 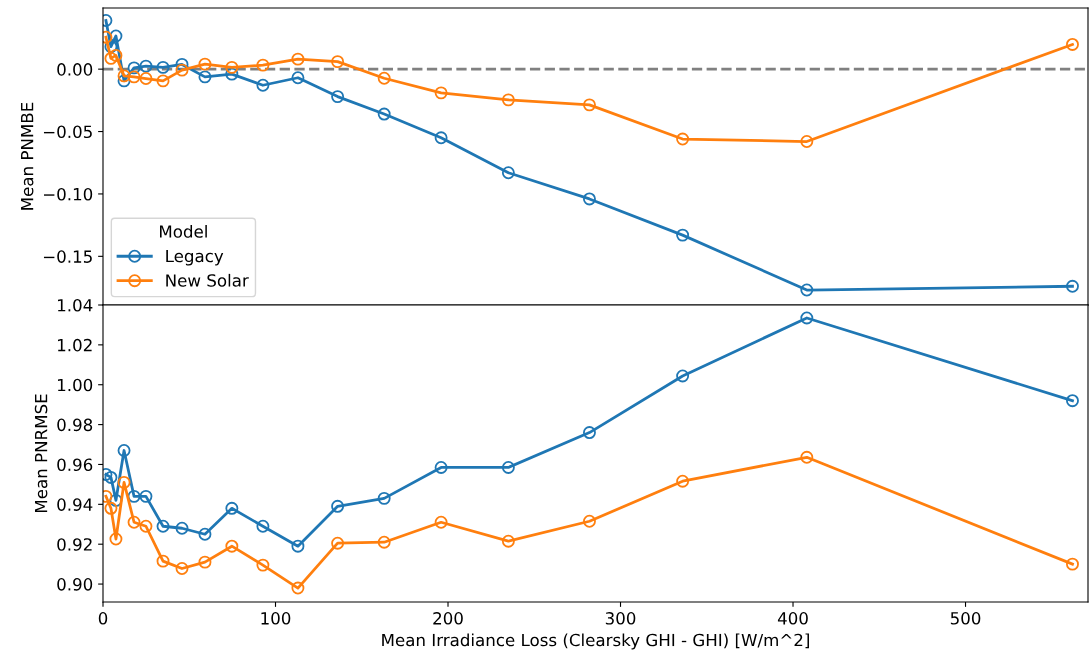 I want to click on y-tick-label: −0.10, so click(x=68, y=194).